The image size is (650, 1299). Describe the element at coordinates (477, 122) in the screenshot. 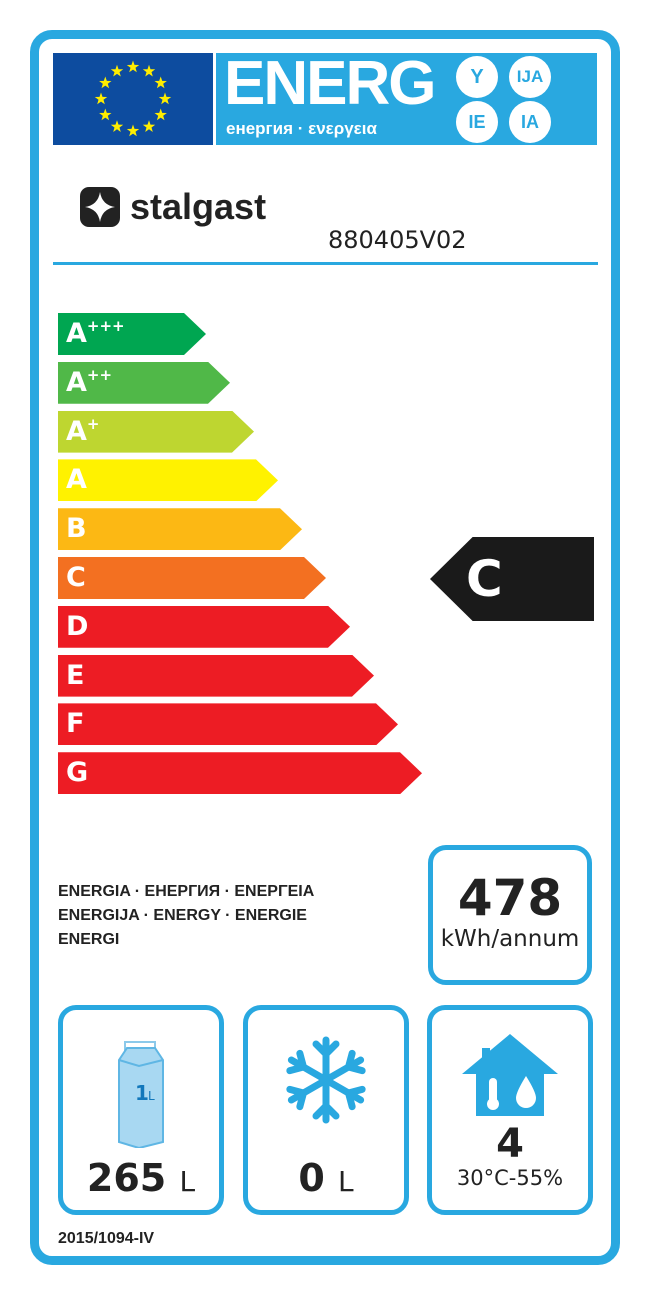

I see `suffix-badge: IE` at that location.